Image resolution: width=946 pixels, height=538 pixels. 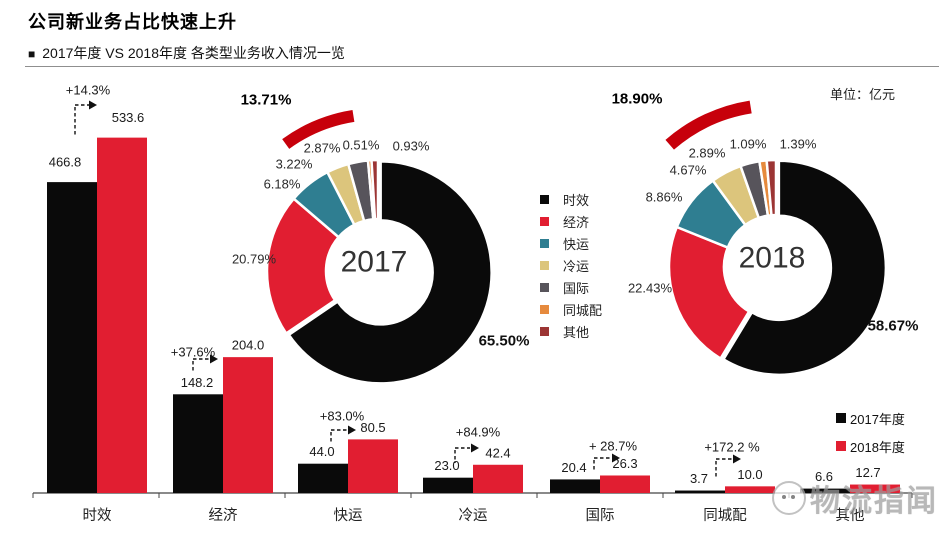 I want to click on value-2018-时效: 533.6, so click(x=128, y=117).